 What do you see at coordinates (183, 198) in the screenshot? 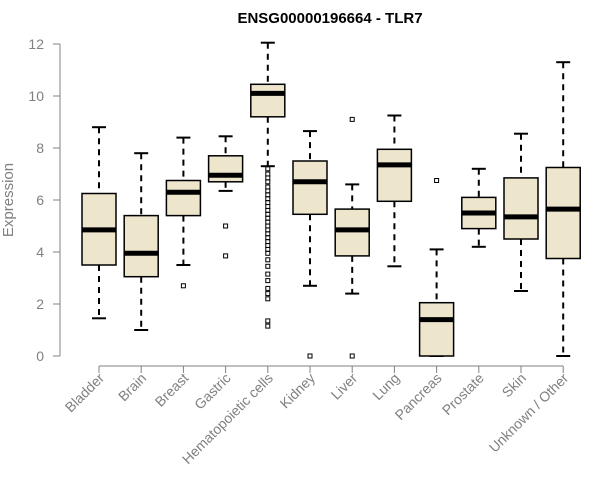
I see `box-rect-breast` at bounding box center [183, 198].